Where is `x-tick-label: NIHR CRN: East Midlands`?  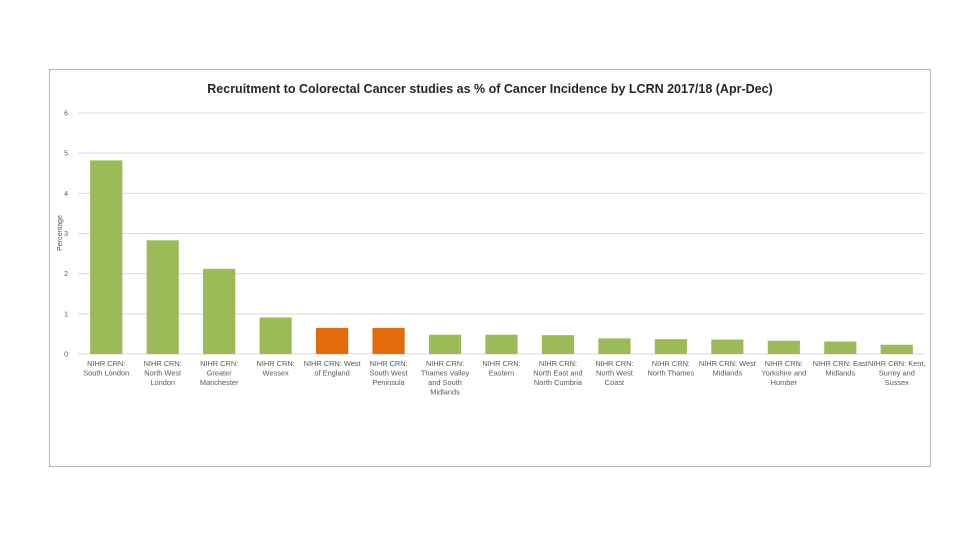
x-tick-label: NIHR CRN: East Midlands is located at coordinates (840, 368).